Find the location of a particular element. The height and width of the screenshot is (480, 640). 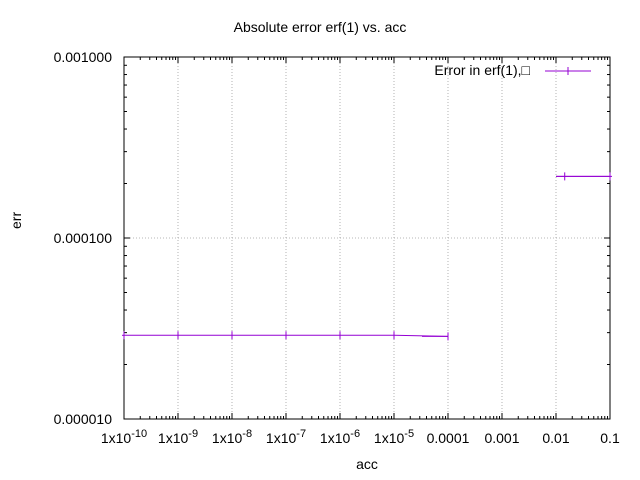

y-axis-label: err is located at coordinates (16, 220).